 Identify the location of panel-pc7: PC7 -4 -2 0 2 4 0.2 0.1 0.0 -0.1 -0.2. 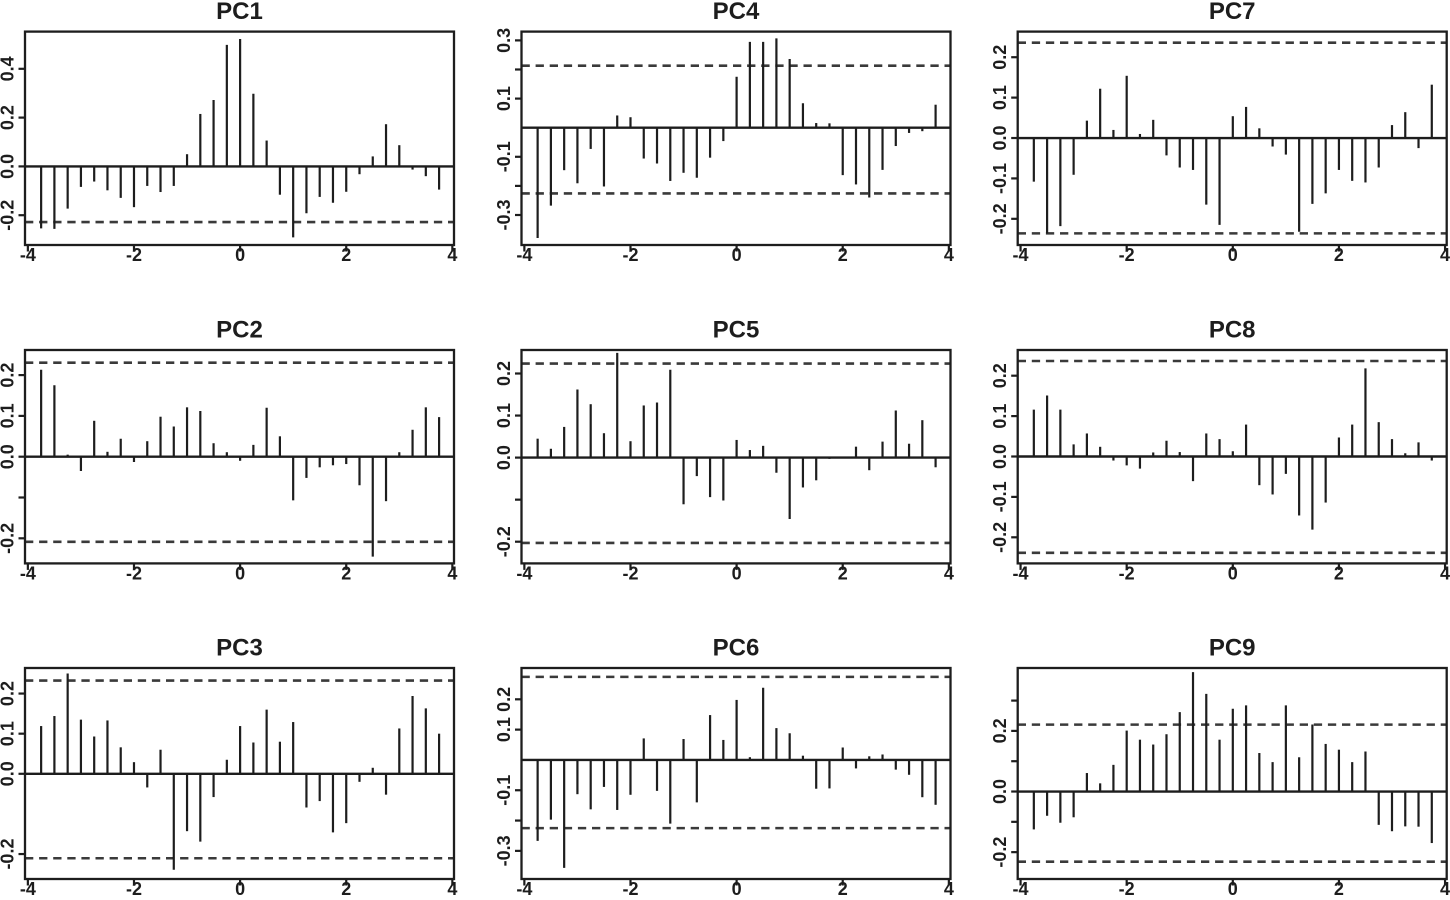
(1220, 132).